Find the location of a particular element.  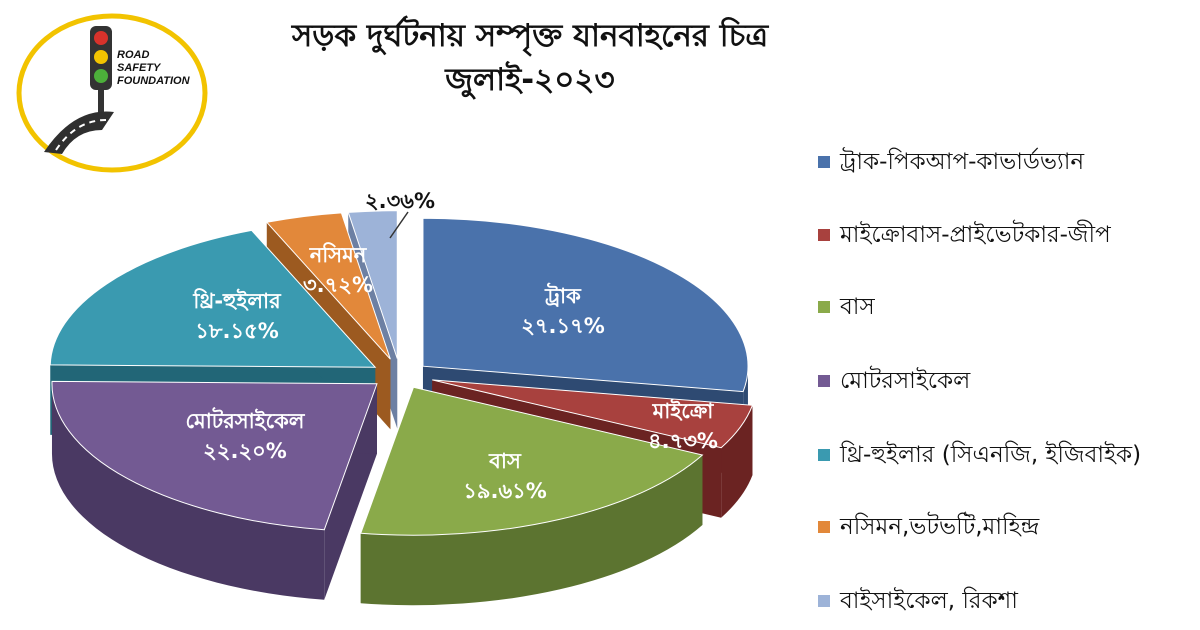

slice-label-3: মোটরসাইকেল is located at coordinates (246, 420).